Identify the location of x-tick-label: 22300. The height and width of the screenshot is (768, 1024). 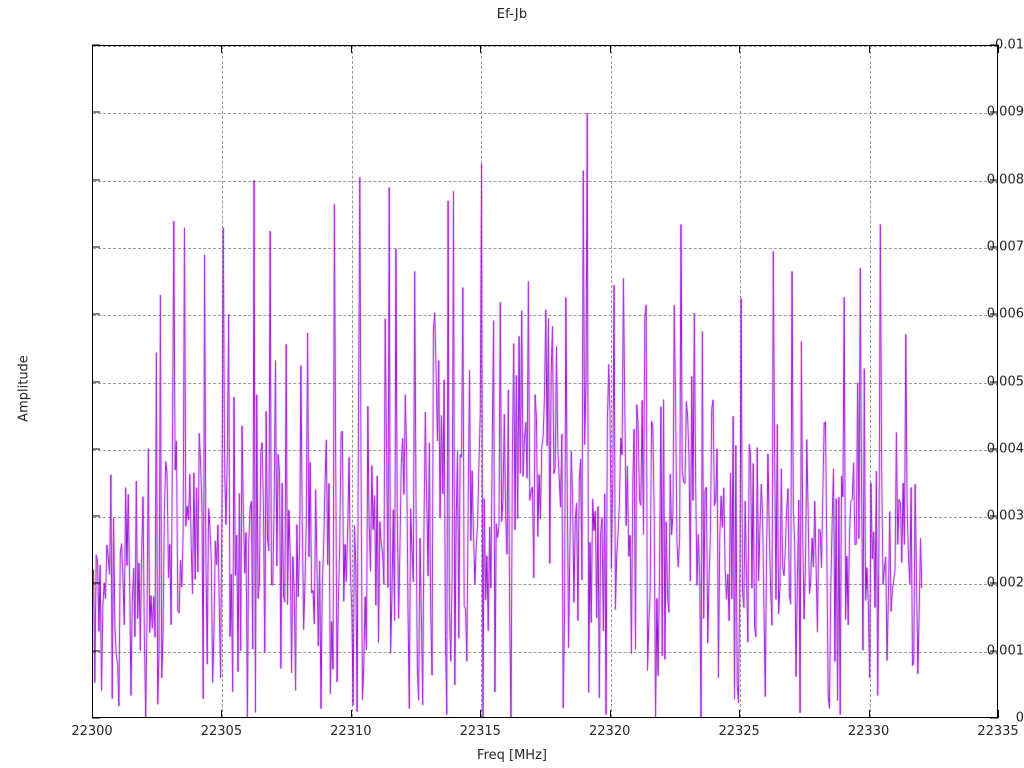
(92, 731).